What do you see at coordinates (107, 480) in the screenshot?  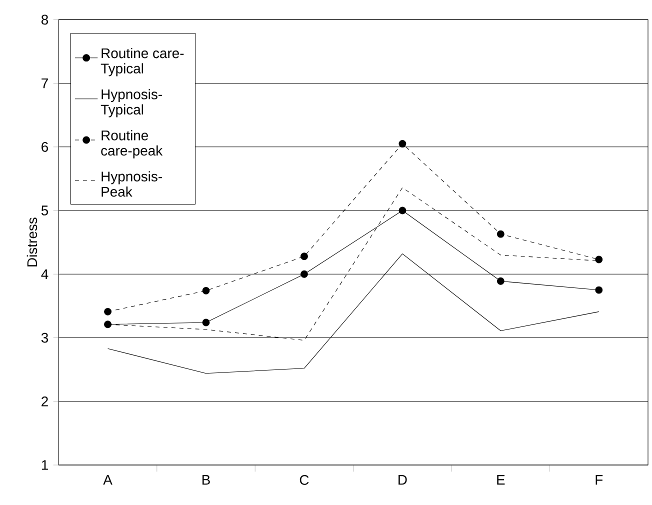 I see `x-tick-label: A` at bounding box center [107, 480].